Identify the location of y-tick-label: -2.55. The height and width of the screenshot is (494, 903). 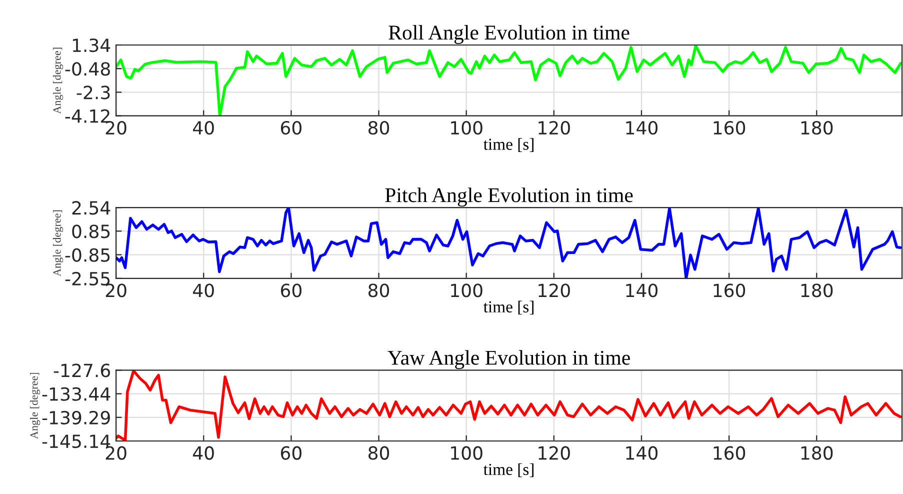
(87, 279).